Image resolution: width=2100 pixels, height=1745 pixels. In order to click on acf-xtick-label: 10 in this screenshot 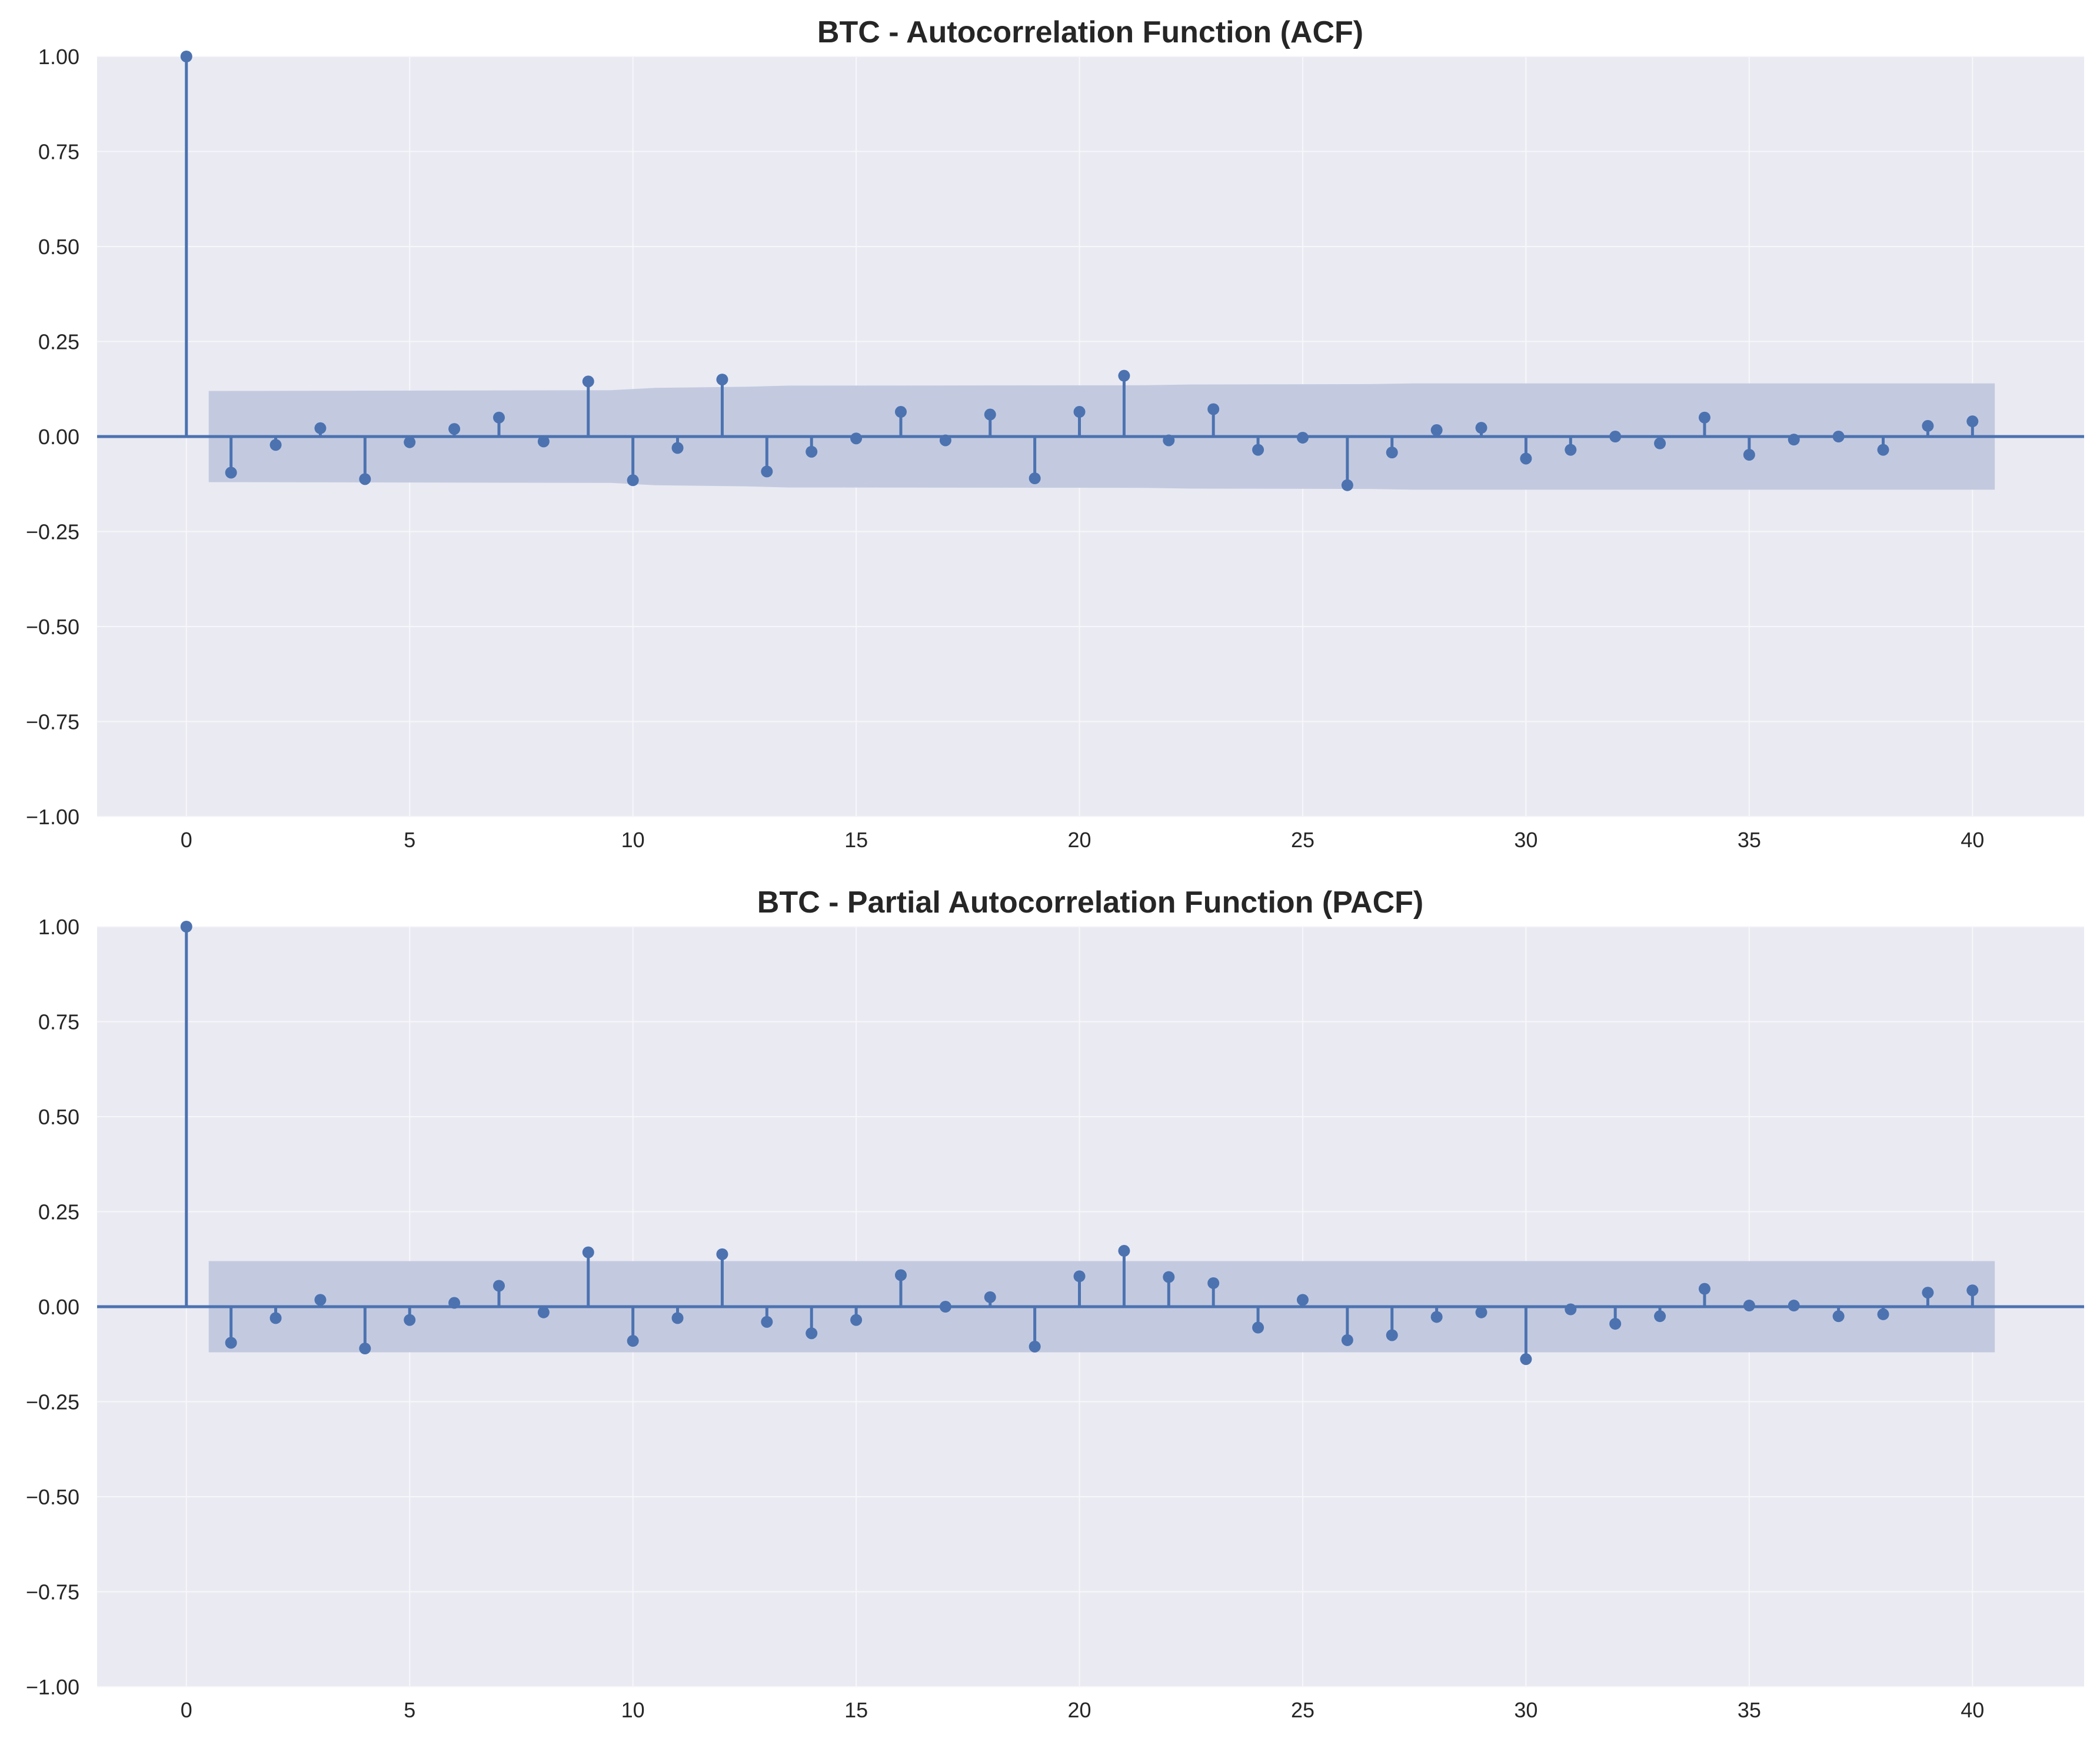, I will do `click(633, 840)`.